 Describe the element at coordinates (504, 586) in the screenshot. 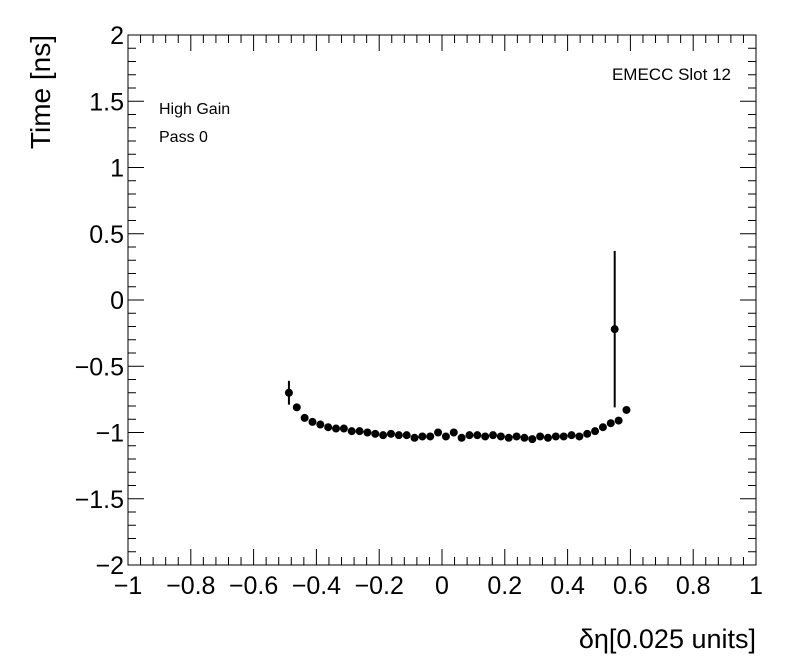

I see `x-tick-label: 0.2` at that location.